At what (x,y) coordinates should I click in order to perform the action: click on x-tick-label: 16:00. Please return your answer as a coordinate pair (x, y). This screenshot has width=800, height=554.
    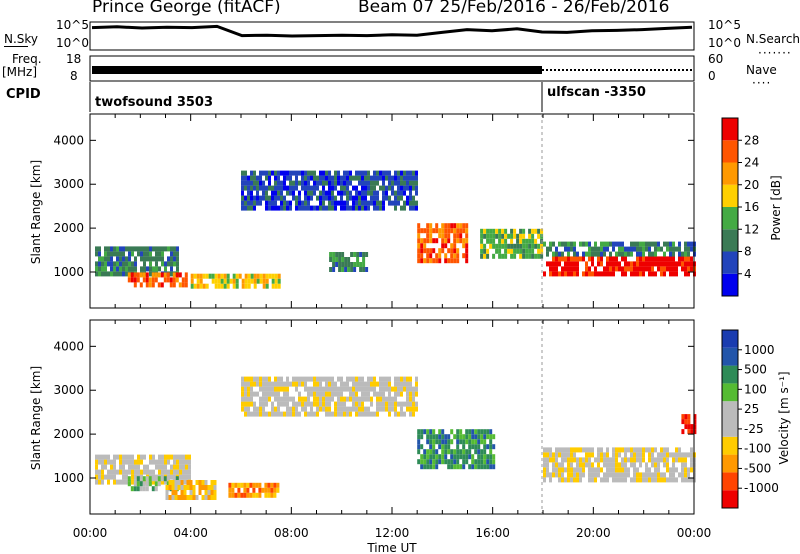
    Looking at the image, I should click on (492, 533).